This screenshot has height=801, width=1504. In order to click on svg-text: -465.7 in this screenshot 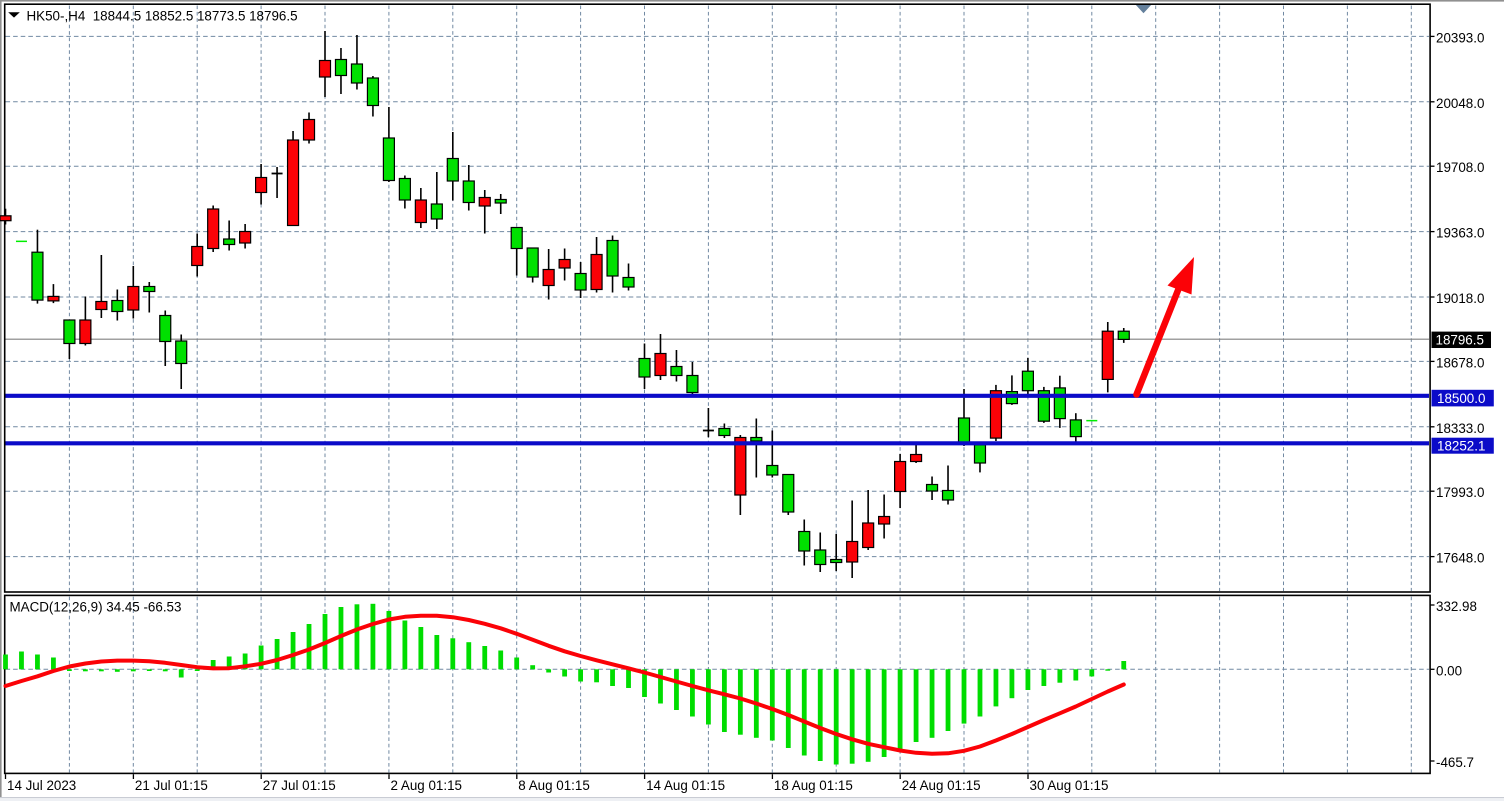, I will do `click(1455, 762)`.